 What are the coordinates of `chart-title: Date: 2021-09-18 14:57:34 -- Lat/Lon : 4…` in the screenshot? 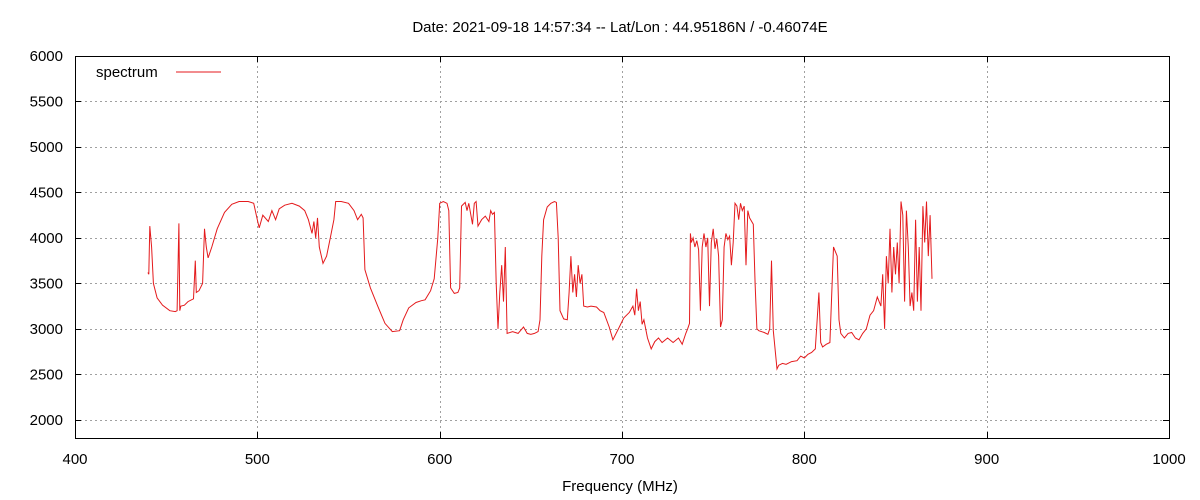 It's located at (619, 27).